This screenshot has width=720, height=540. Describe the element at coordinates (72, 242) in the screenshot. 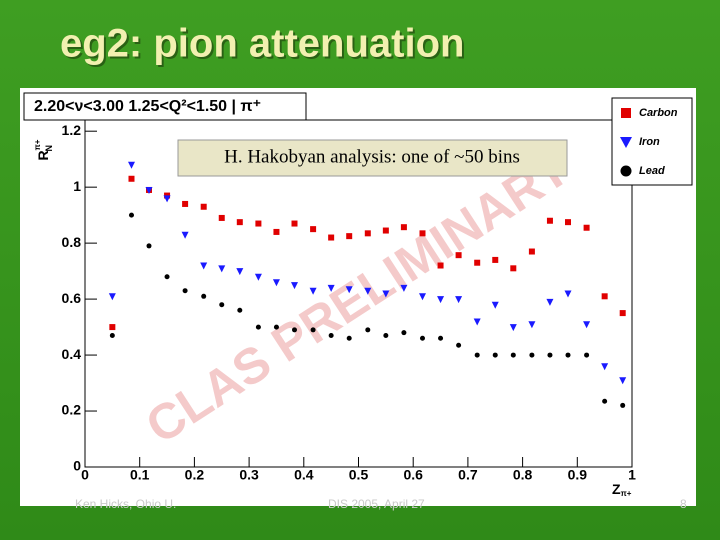

I see `y-tick-label: 0.8` at that location.